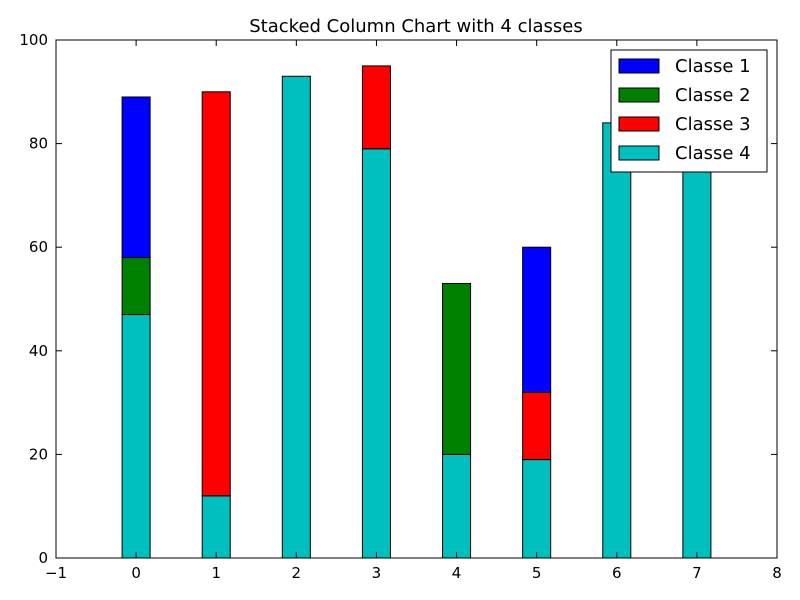 Image resolution: width=800 pixels, height=600 pixels. What do you see at coordinates (38, 247) in the screenshot?
I see `y-tick-label: 60` at bounding box center [38, 247].